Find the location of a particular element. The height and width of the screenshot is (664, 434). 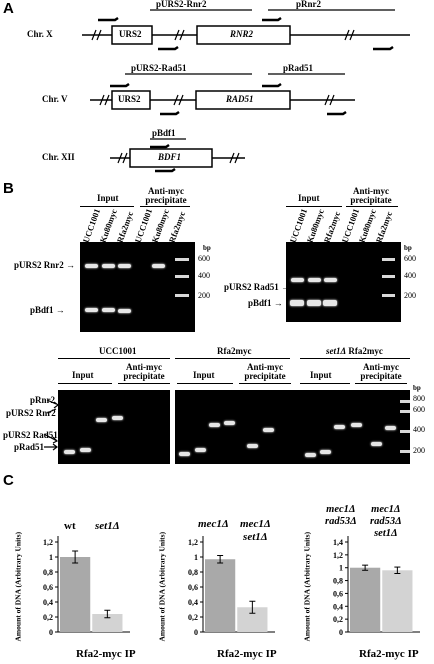

chart1-tick-label: 0 is located at coordinates (51, 632).